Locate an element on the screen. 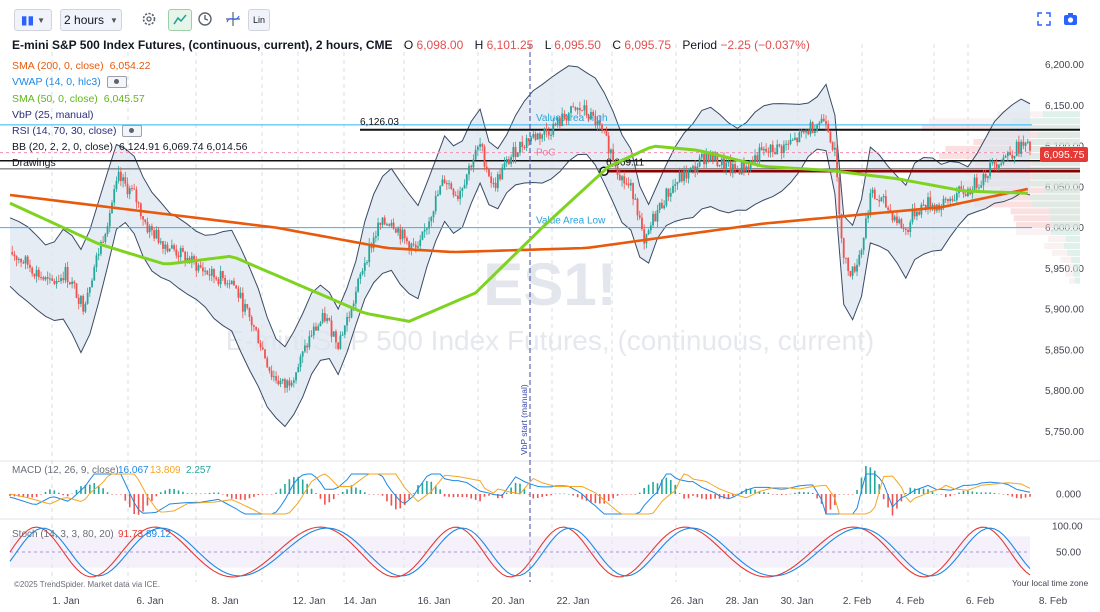 The image size is (1100, 612). legend-drawings: Drawings is located at coordinates (34, 163).